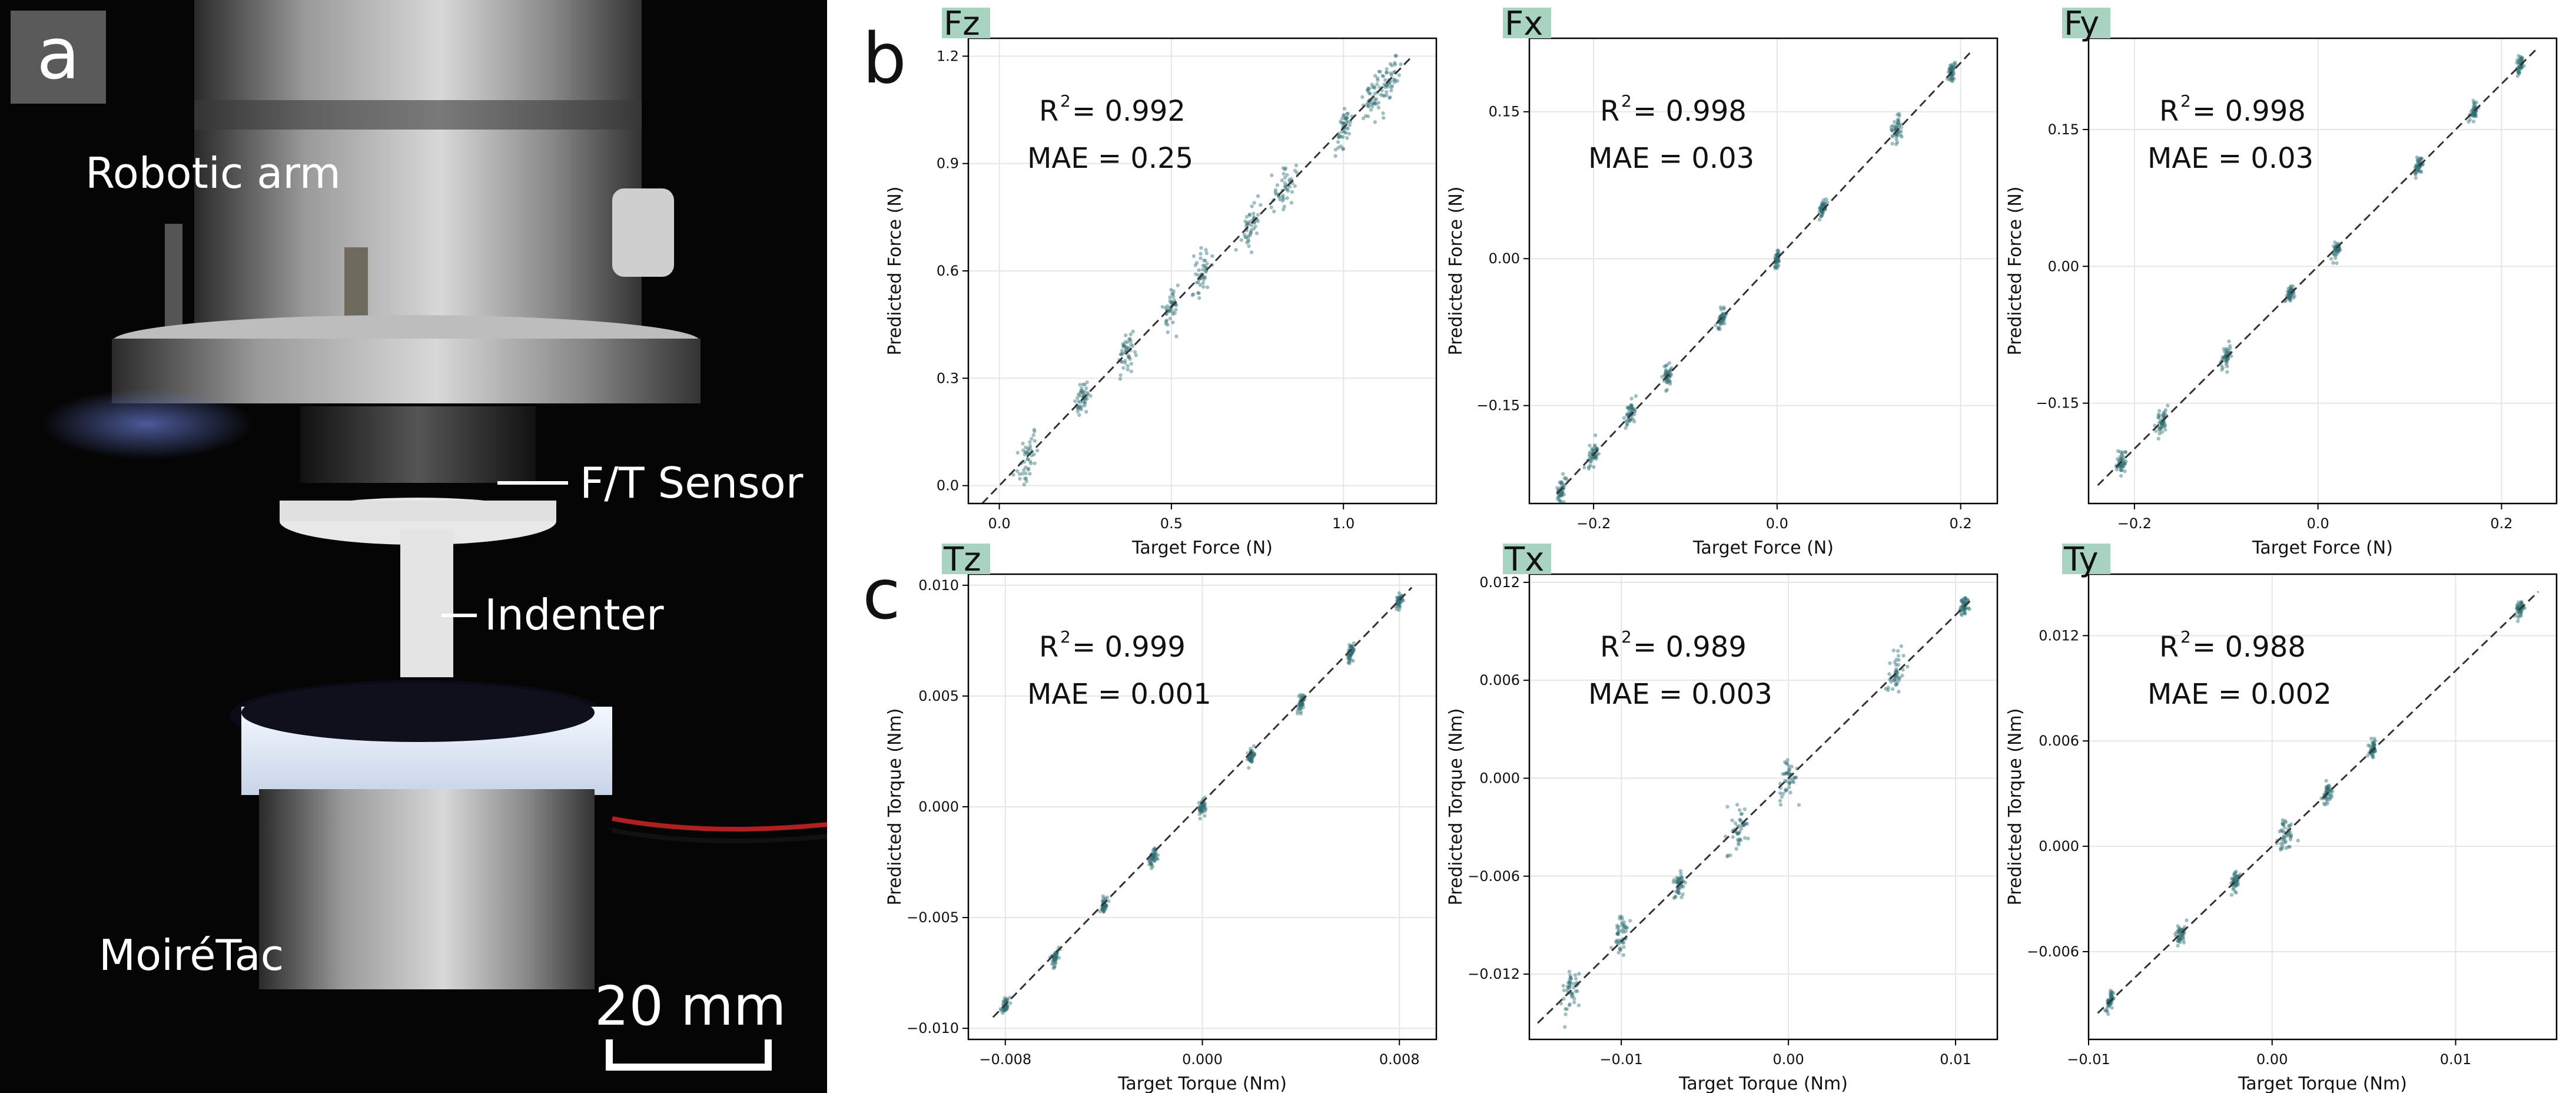  Describe the element at coordinates (1690, 648) in the screenshot. I see `r-squared-value: = 0.989` at that location.